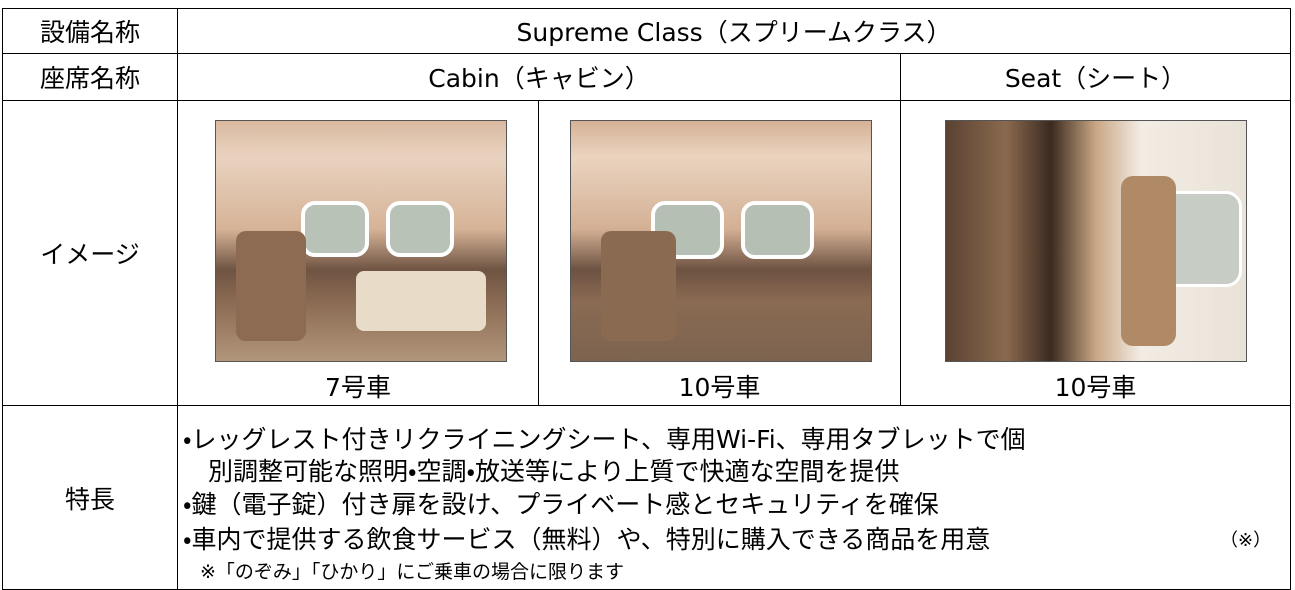 The image size is (1295, 590). Describe the element at coordinates (734, 31) in the screenshot. I see `cell: Supreme Class（スプリームクラス）` at that location.